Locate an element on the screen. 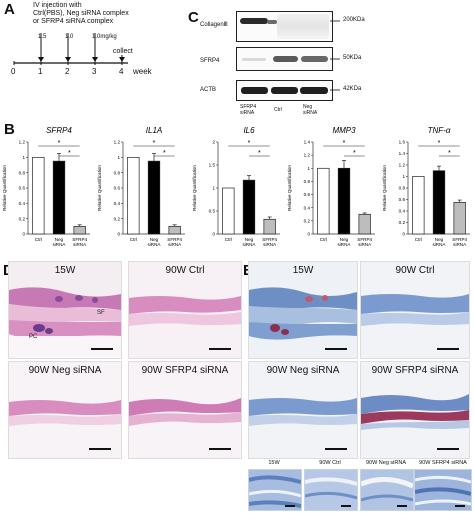  mt-tissue-90w-neg is located at coordinates (303, 410).